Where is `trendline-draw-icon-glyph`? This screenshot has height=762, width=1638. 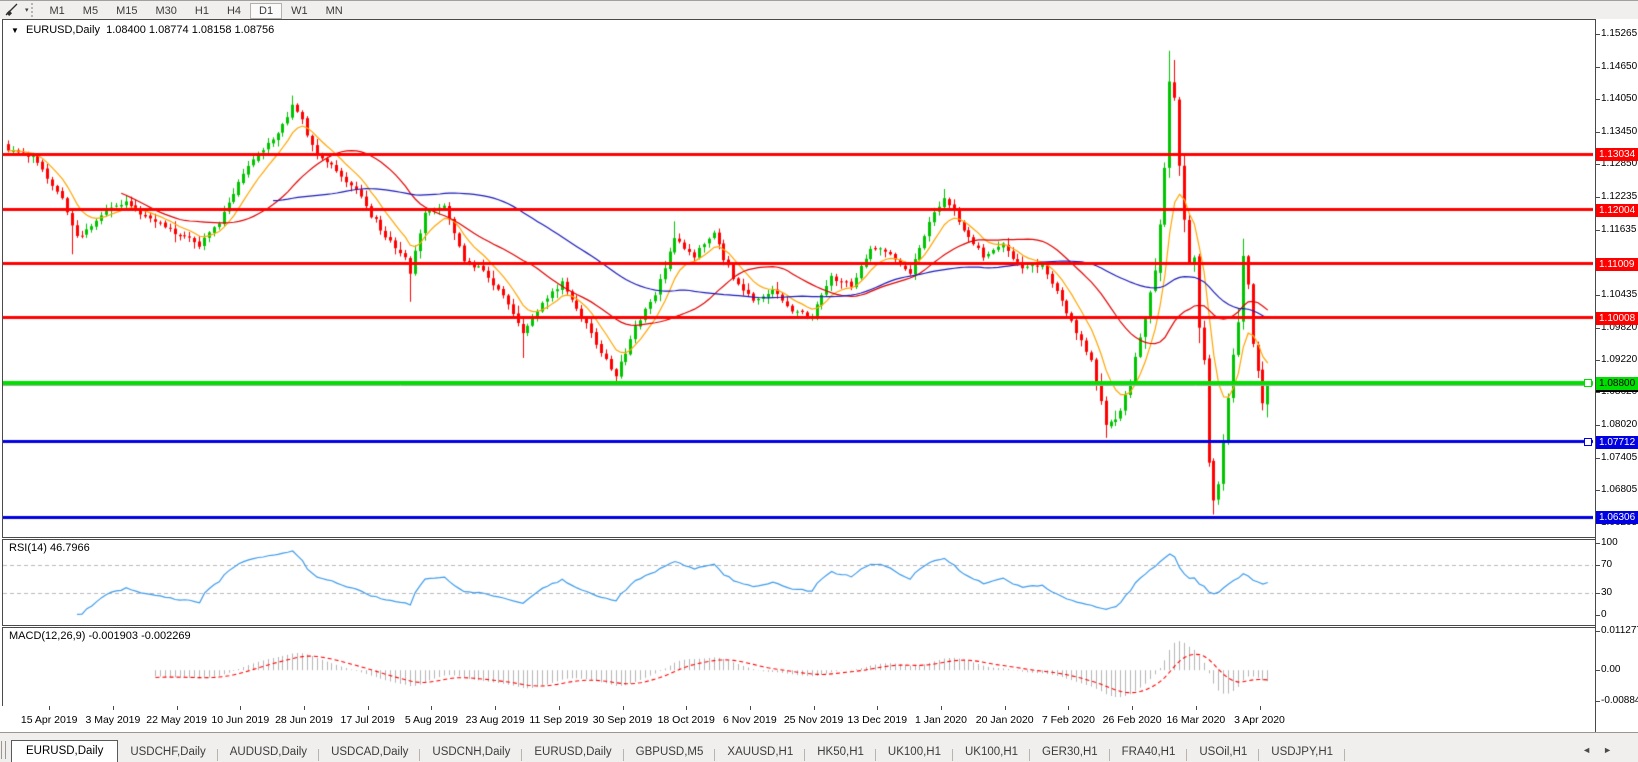
trendline-draw-icon-glyph is located at coordinates (11, 10).